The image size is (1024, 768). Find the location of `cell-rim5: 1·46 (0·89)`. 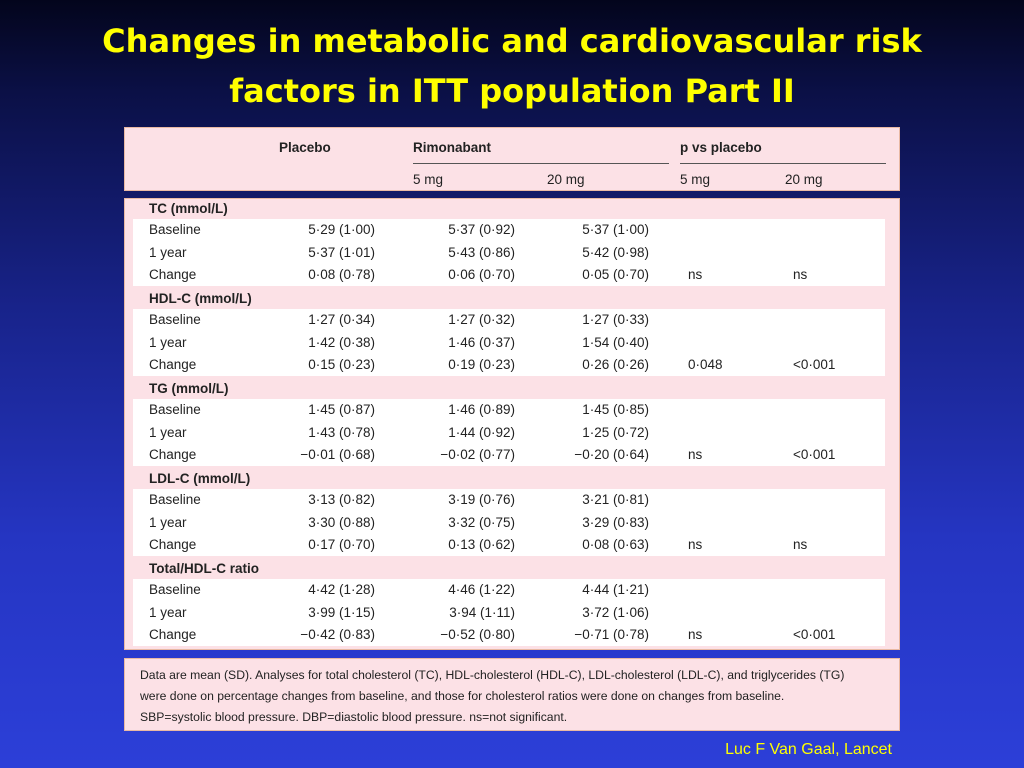

cell-rim5: 1·46 (0·89) is located at coordinates (481, 409).